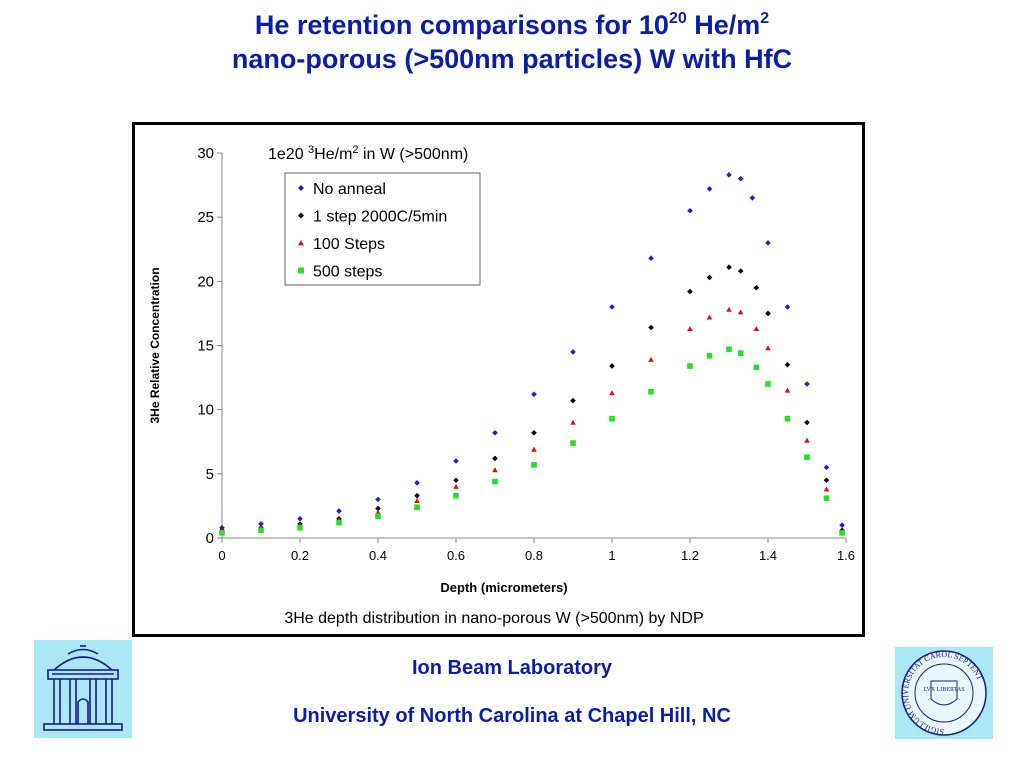 Image resolution: width=1024 pixels, height=768 pixels. Describe the element at coordinates (355, 150) in the screenshot. I see `chart-title-unit-exponent: 2` at that location.